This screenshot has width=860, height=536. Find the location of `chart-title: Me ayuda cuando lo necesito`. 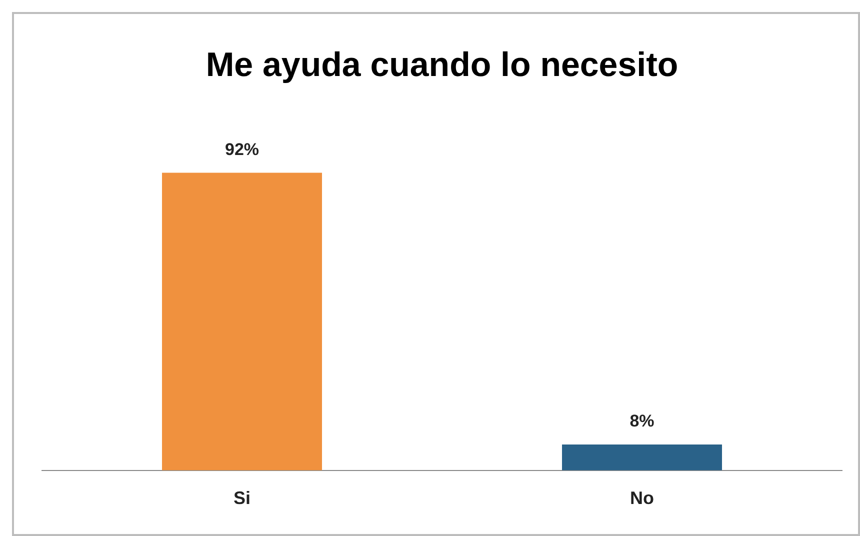

chart-title: Me ayuda cuando lo necesito is located at coordinates (442, 65).